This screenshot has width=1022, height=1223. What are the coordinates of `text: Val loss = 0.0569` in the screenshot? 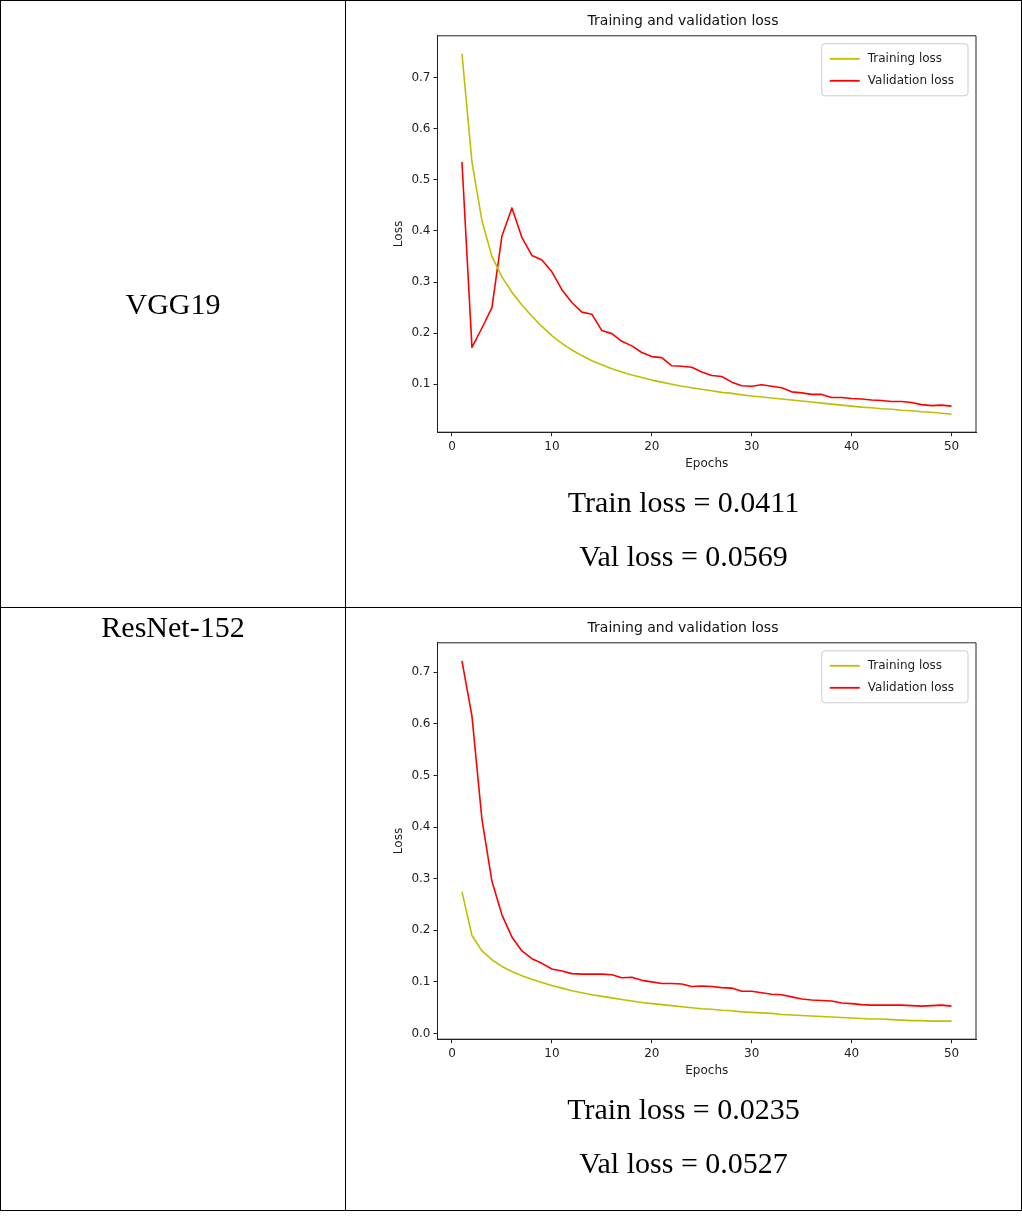 It's located at (683, 556).